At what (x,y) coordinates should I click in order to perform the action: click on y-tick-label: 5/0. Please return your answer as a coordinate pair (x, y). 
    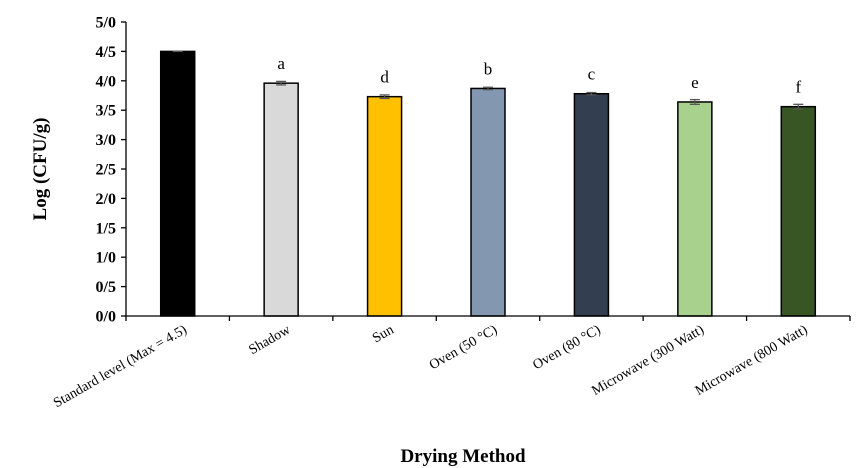
    Looking at the image, I should click on (106, 23).